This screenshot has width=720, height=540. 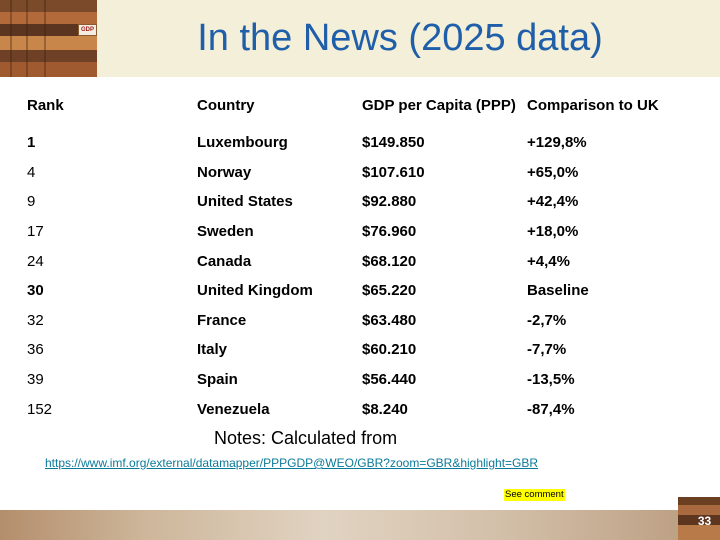 What do you see at coordinates (35, 291) in the screenshot?
I see `cell-rank: 30` at bounding box center [35, 291].